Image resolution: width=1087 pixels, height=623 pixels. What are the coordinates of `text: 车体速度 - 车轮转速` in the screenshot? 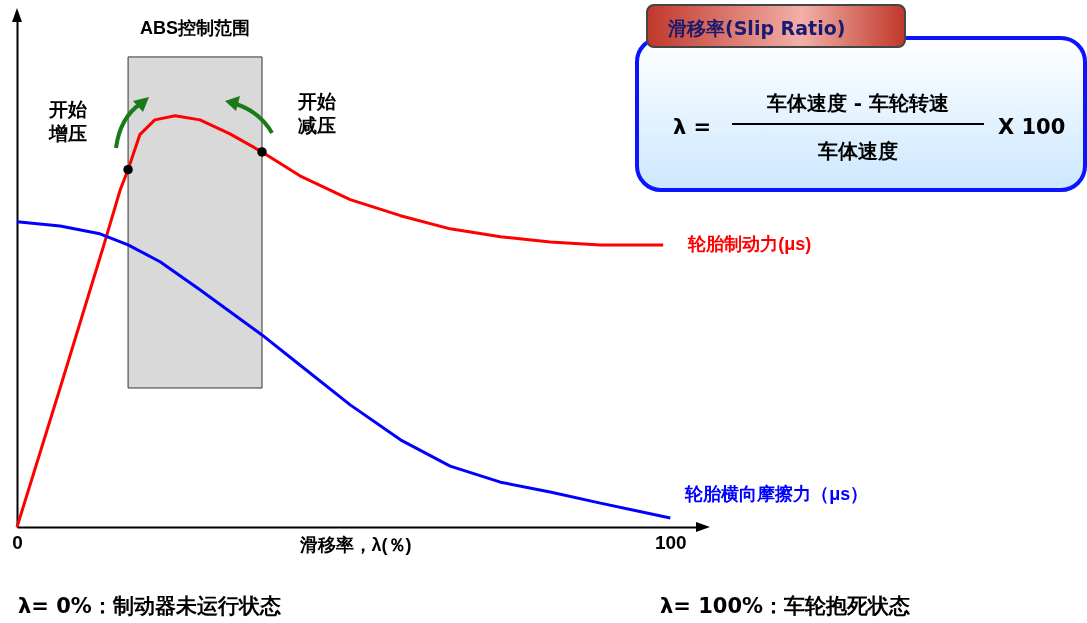 It's located at (858, 107).